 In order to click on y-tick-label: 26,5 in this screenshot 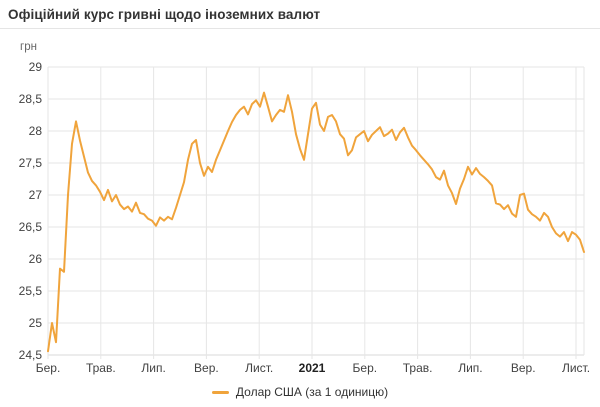, I will do `click(31, 227)`.